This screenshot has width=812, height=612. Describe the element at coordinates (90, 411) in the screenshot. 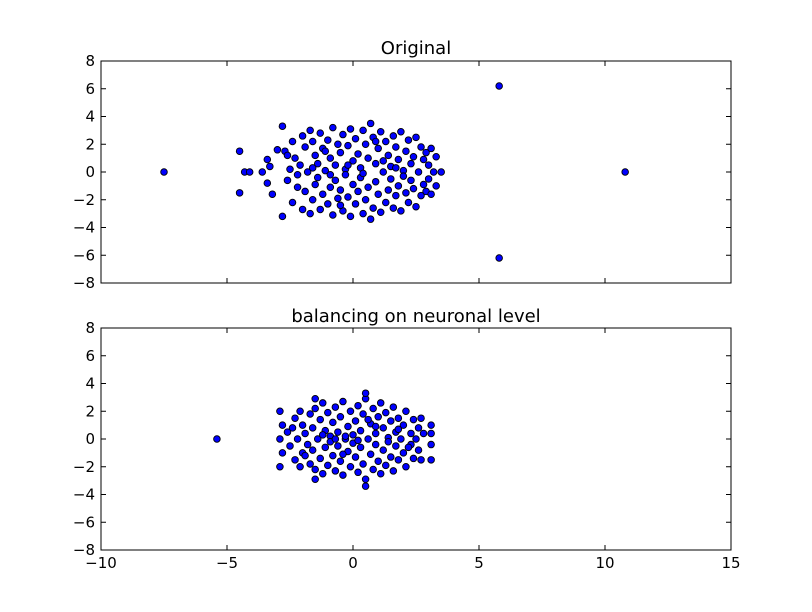

I see `y-tick-label: 2` at that location.